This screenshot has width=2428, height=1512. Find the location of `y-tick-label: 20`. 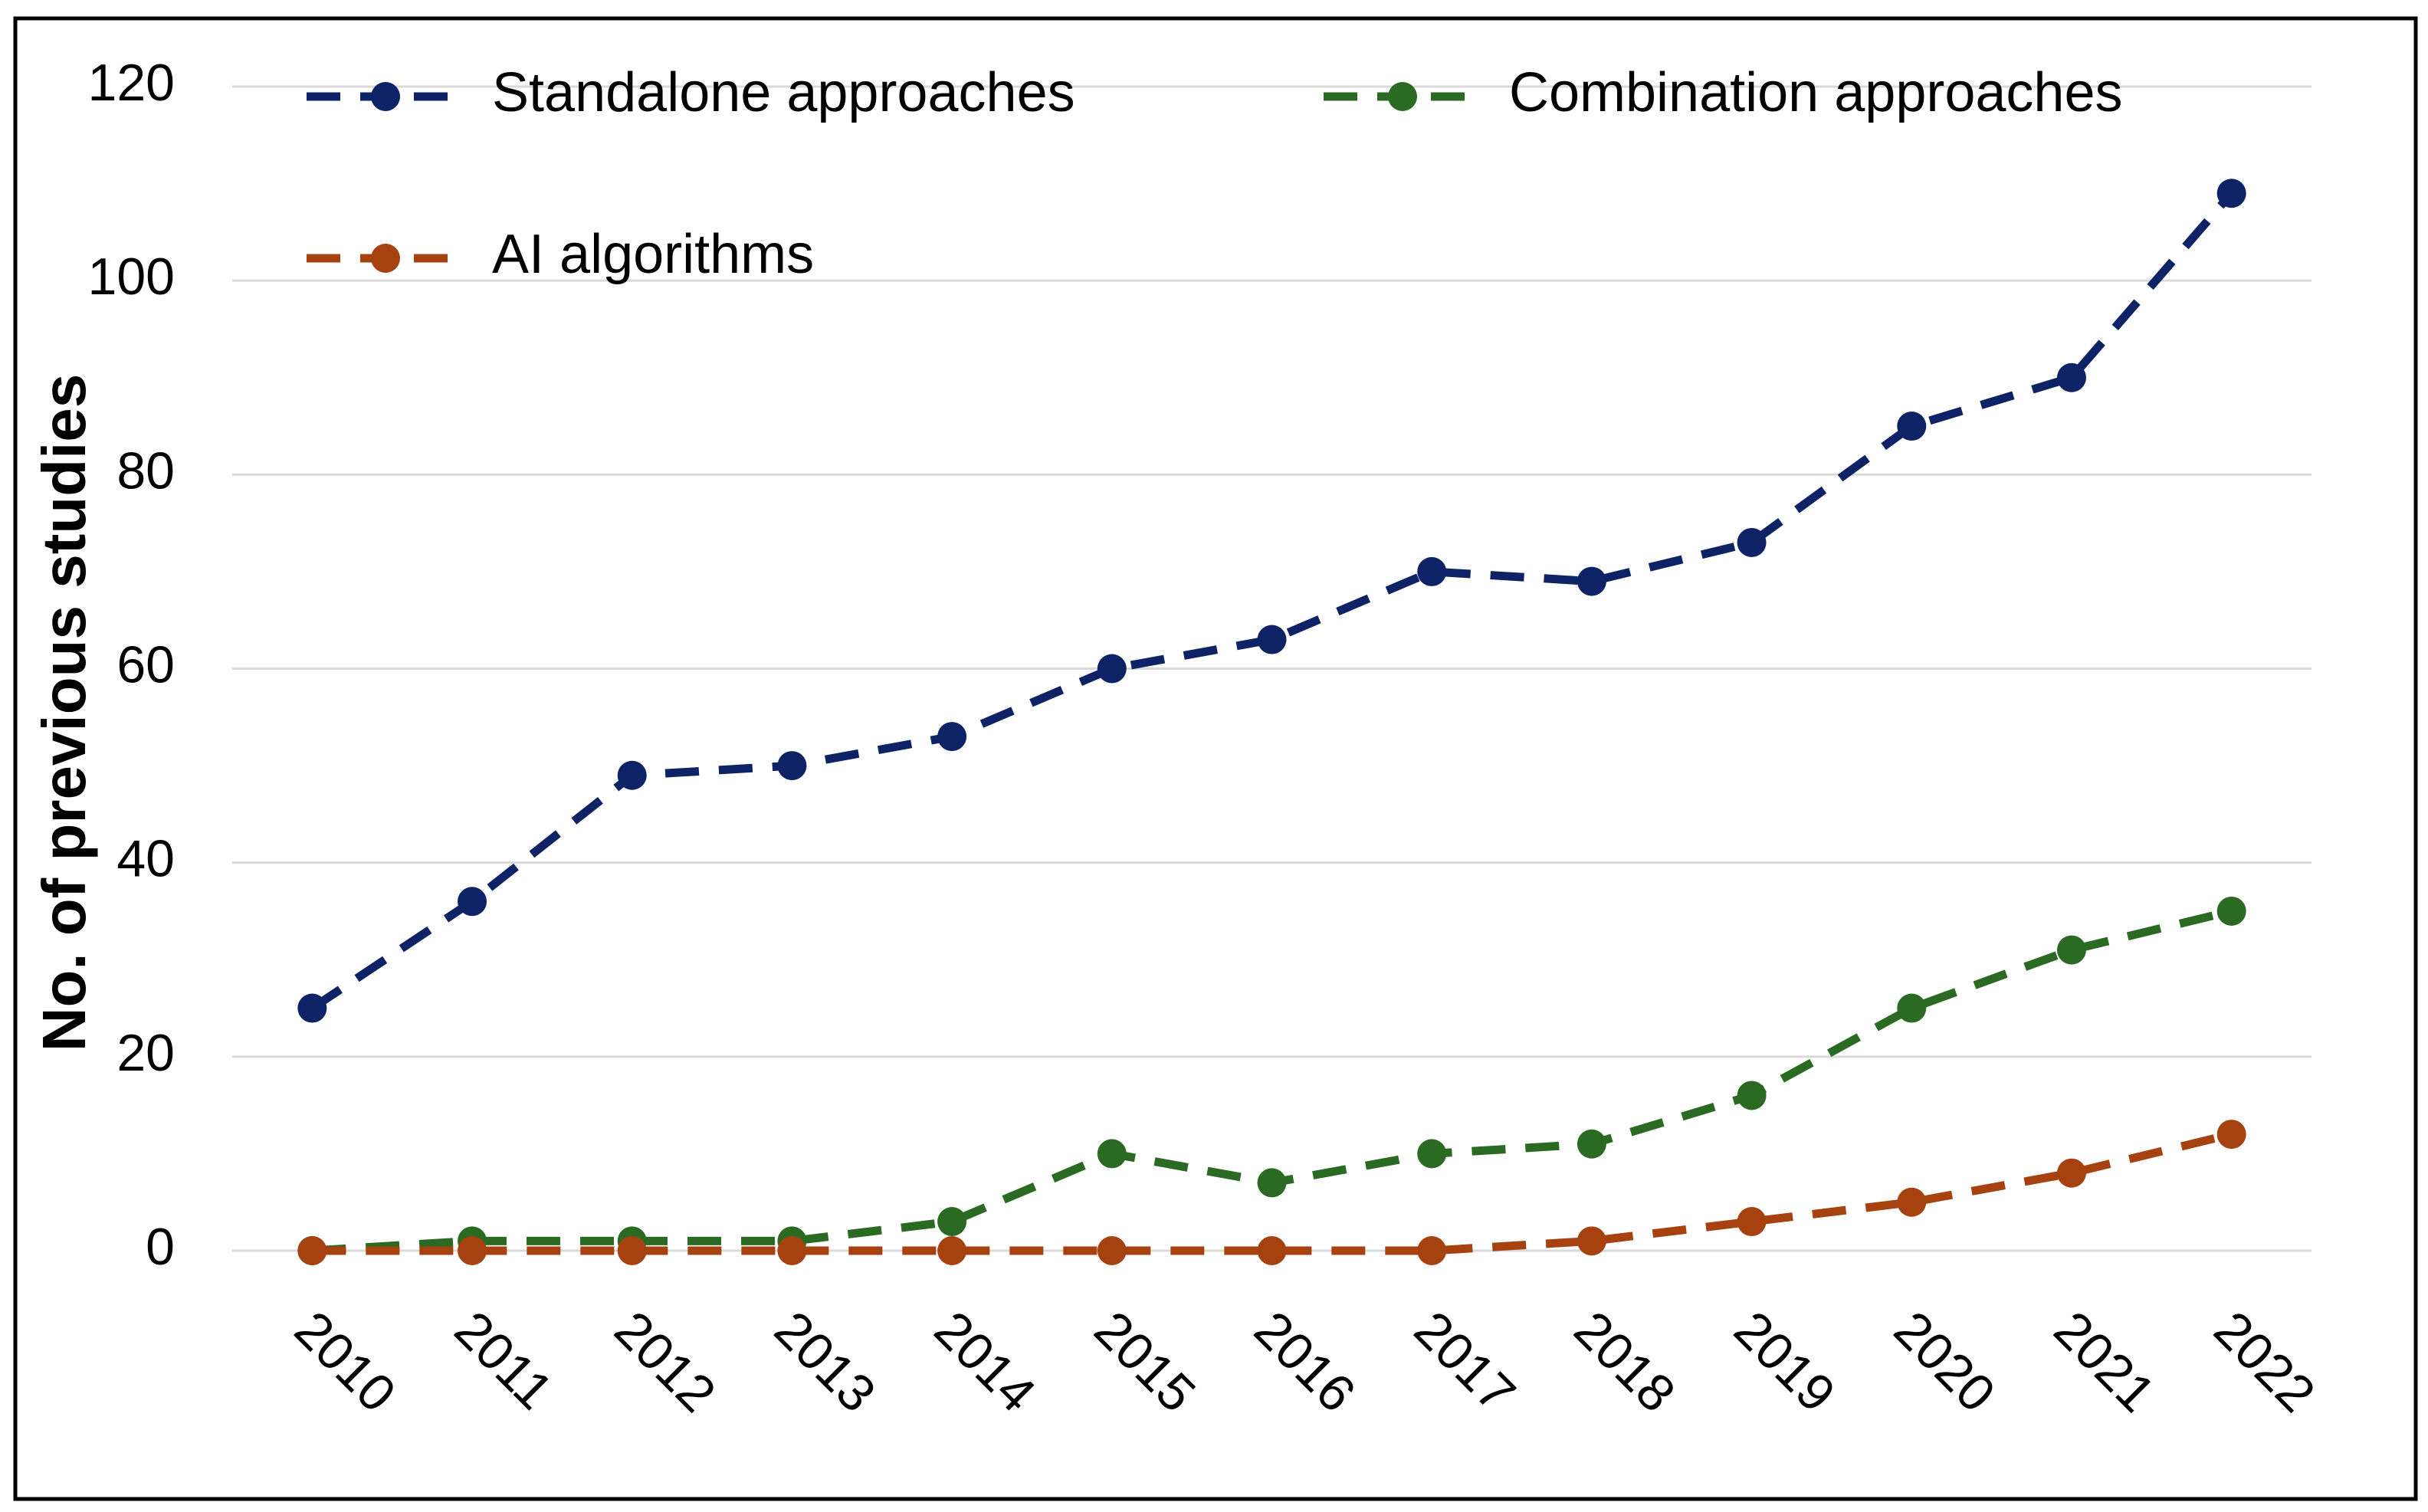

y-tick-label: 20 is located at coordinates (145, 1053).